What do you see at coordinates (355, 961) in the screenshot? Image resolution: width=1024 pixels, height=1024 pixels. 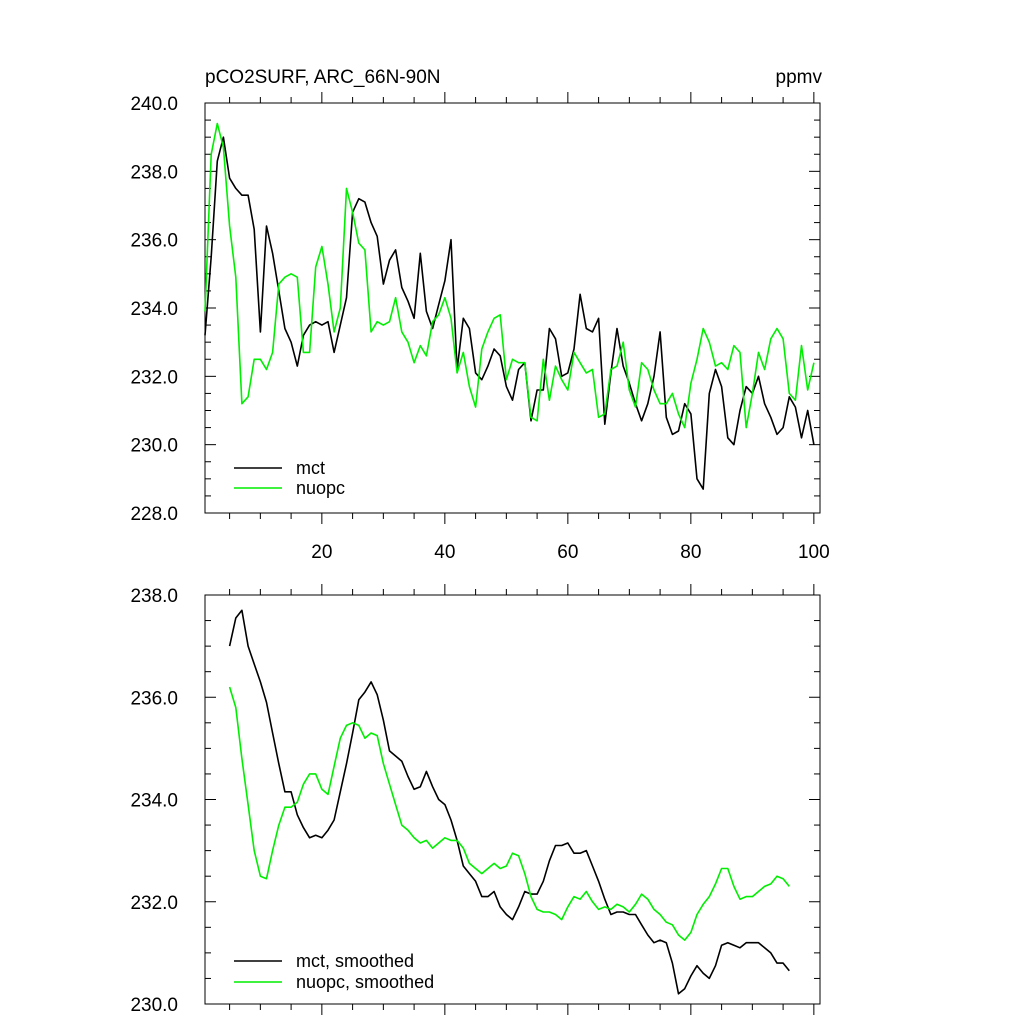 I see `legend-label: mct, smoothed` at bounding box center [355, 961].